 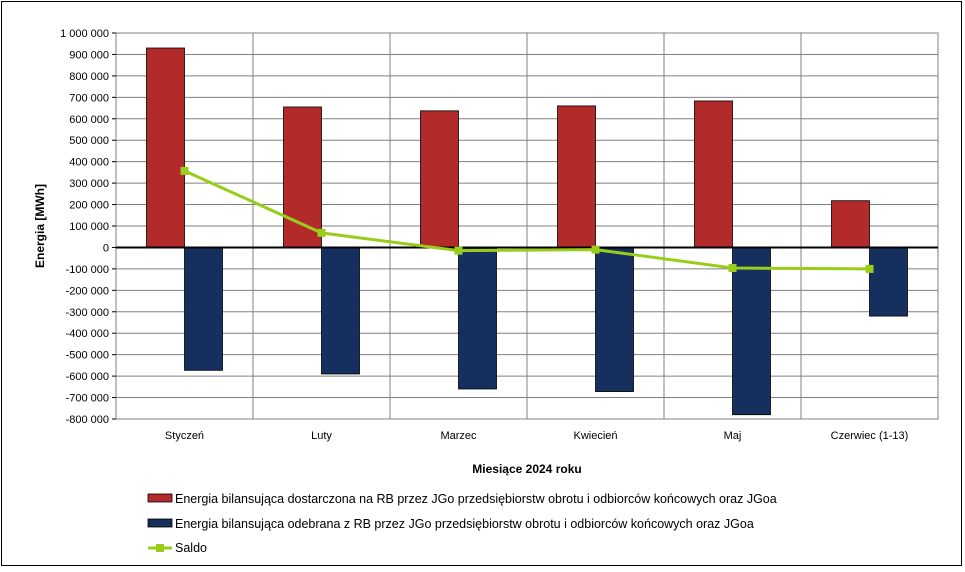 I want to click on x-tick-label: Maj, so click(x=733, y=436).